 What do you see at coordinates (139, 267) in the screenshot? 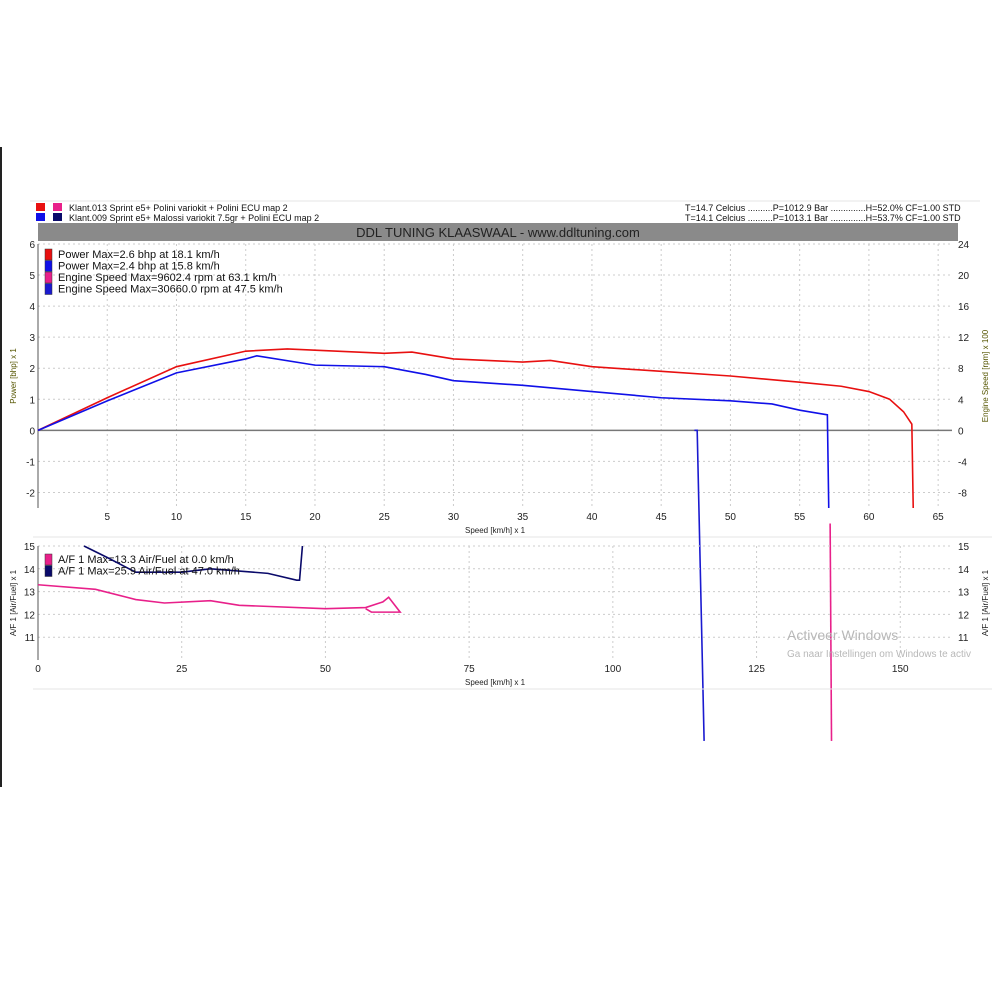
I see `legend-entry: Power Max=2.4 bhp at 15.8 km/h` at bounding box center [139, 267].